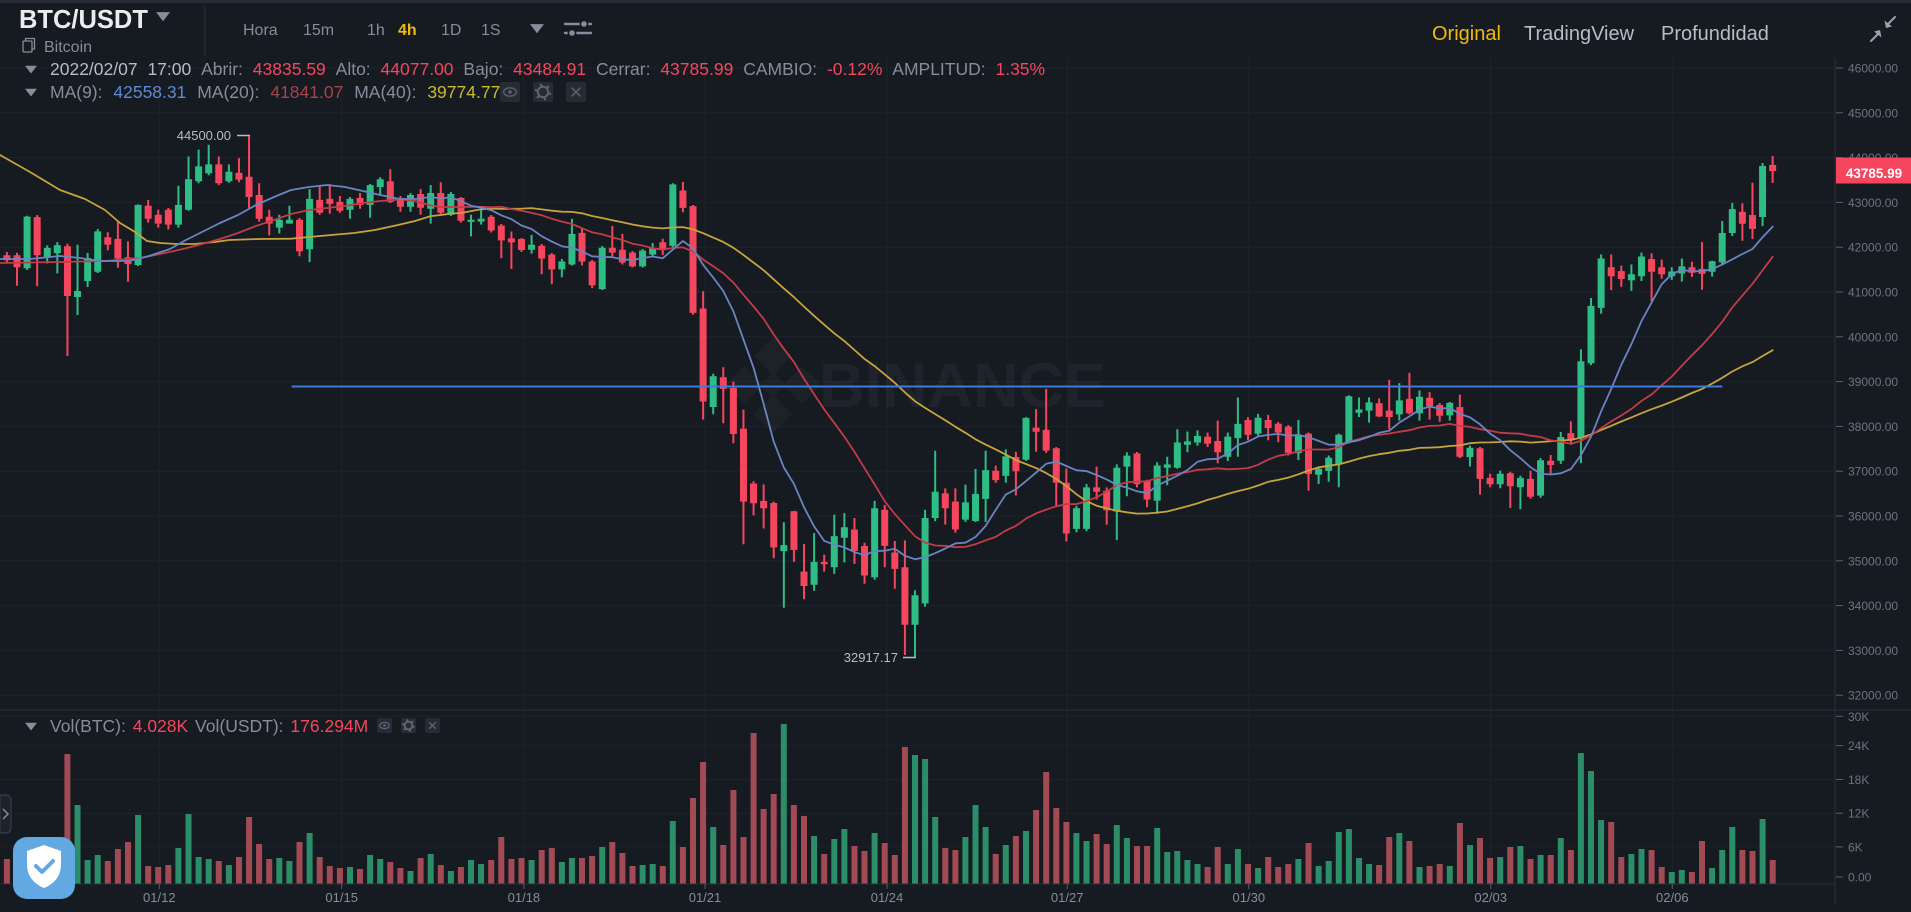  Describe the element at coordinates (1490, 897) in the screenshot. I see `svg-text: 02/03` at that location.